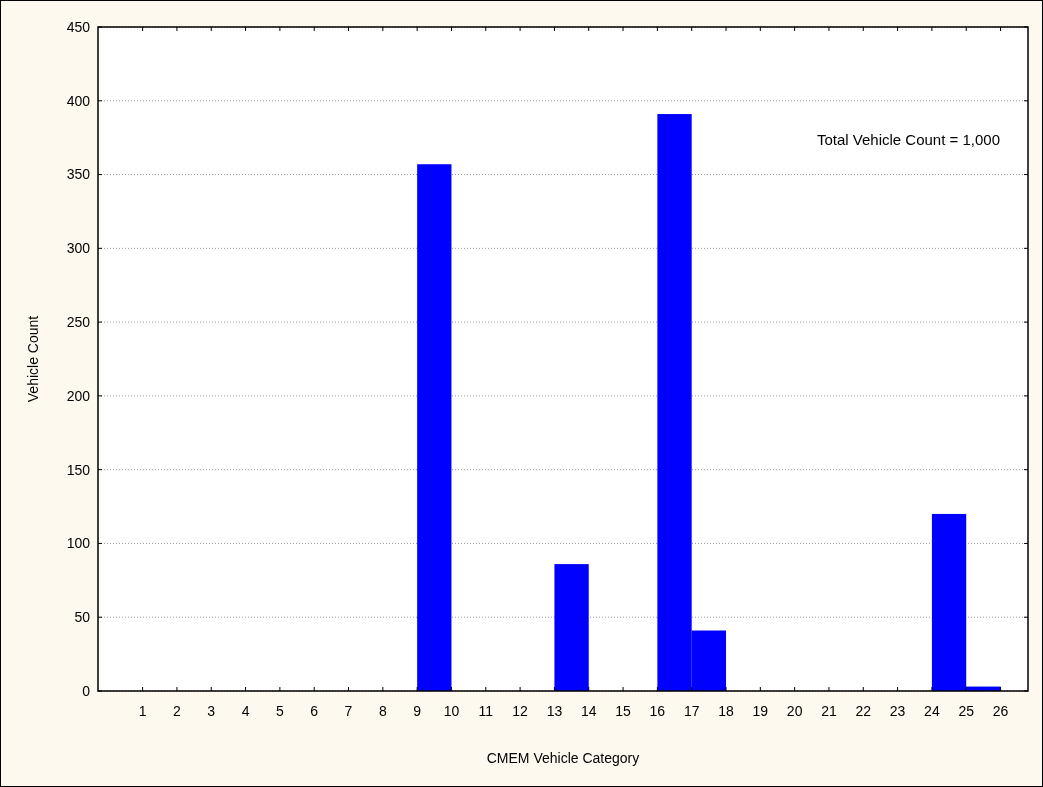  I want to click on y-tick-label: 450, so click(78, 26).